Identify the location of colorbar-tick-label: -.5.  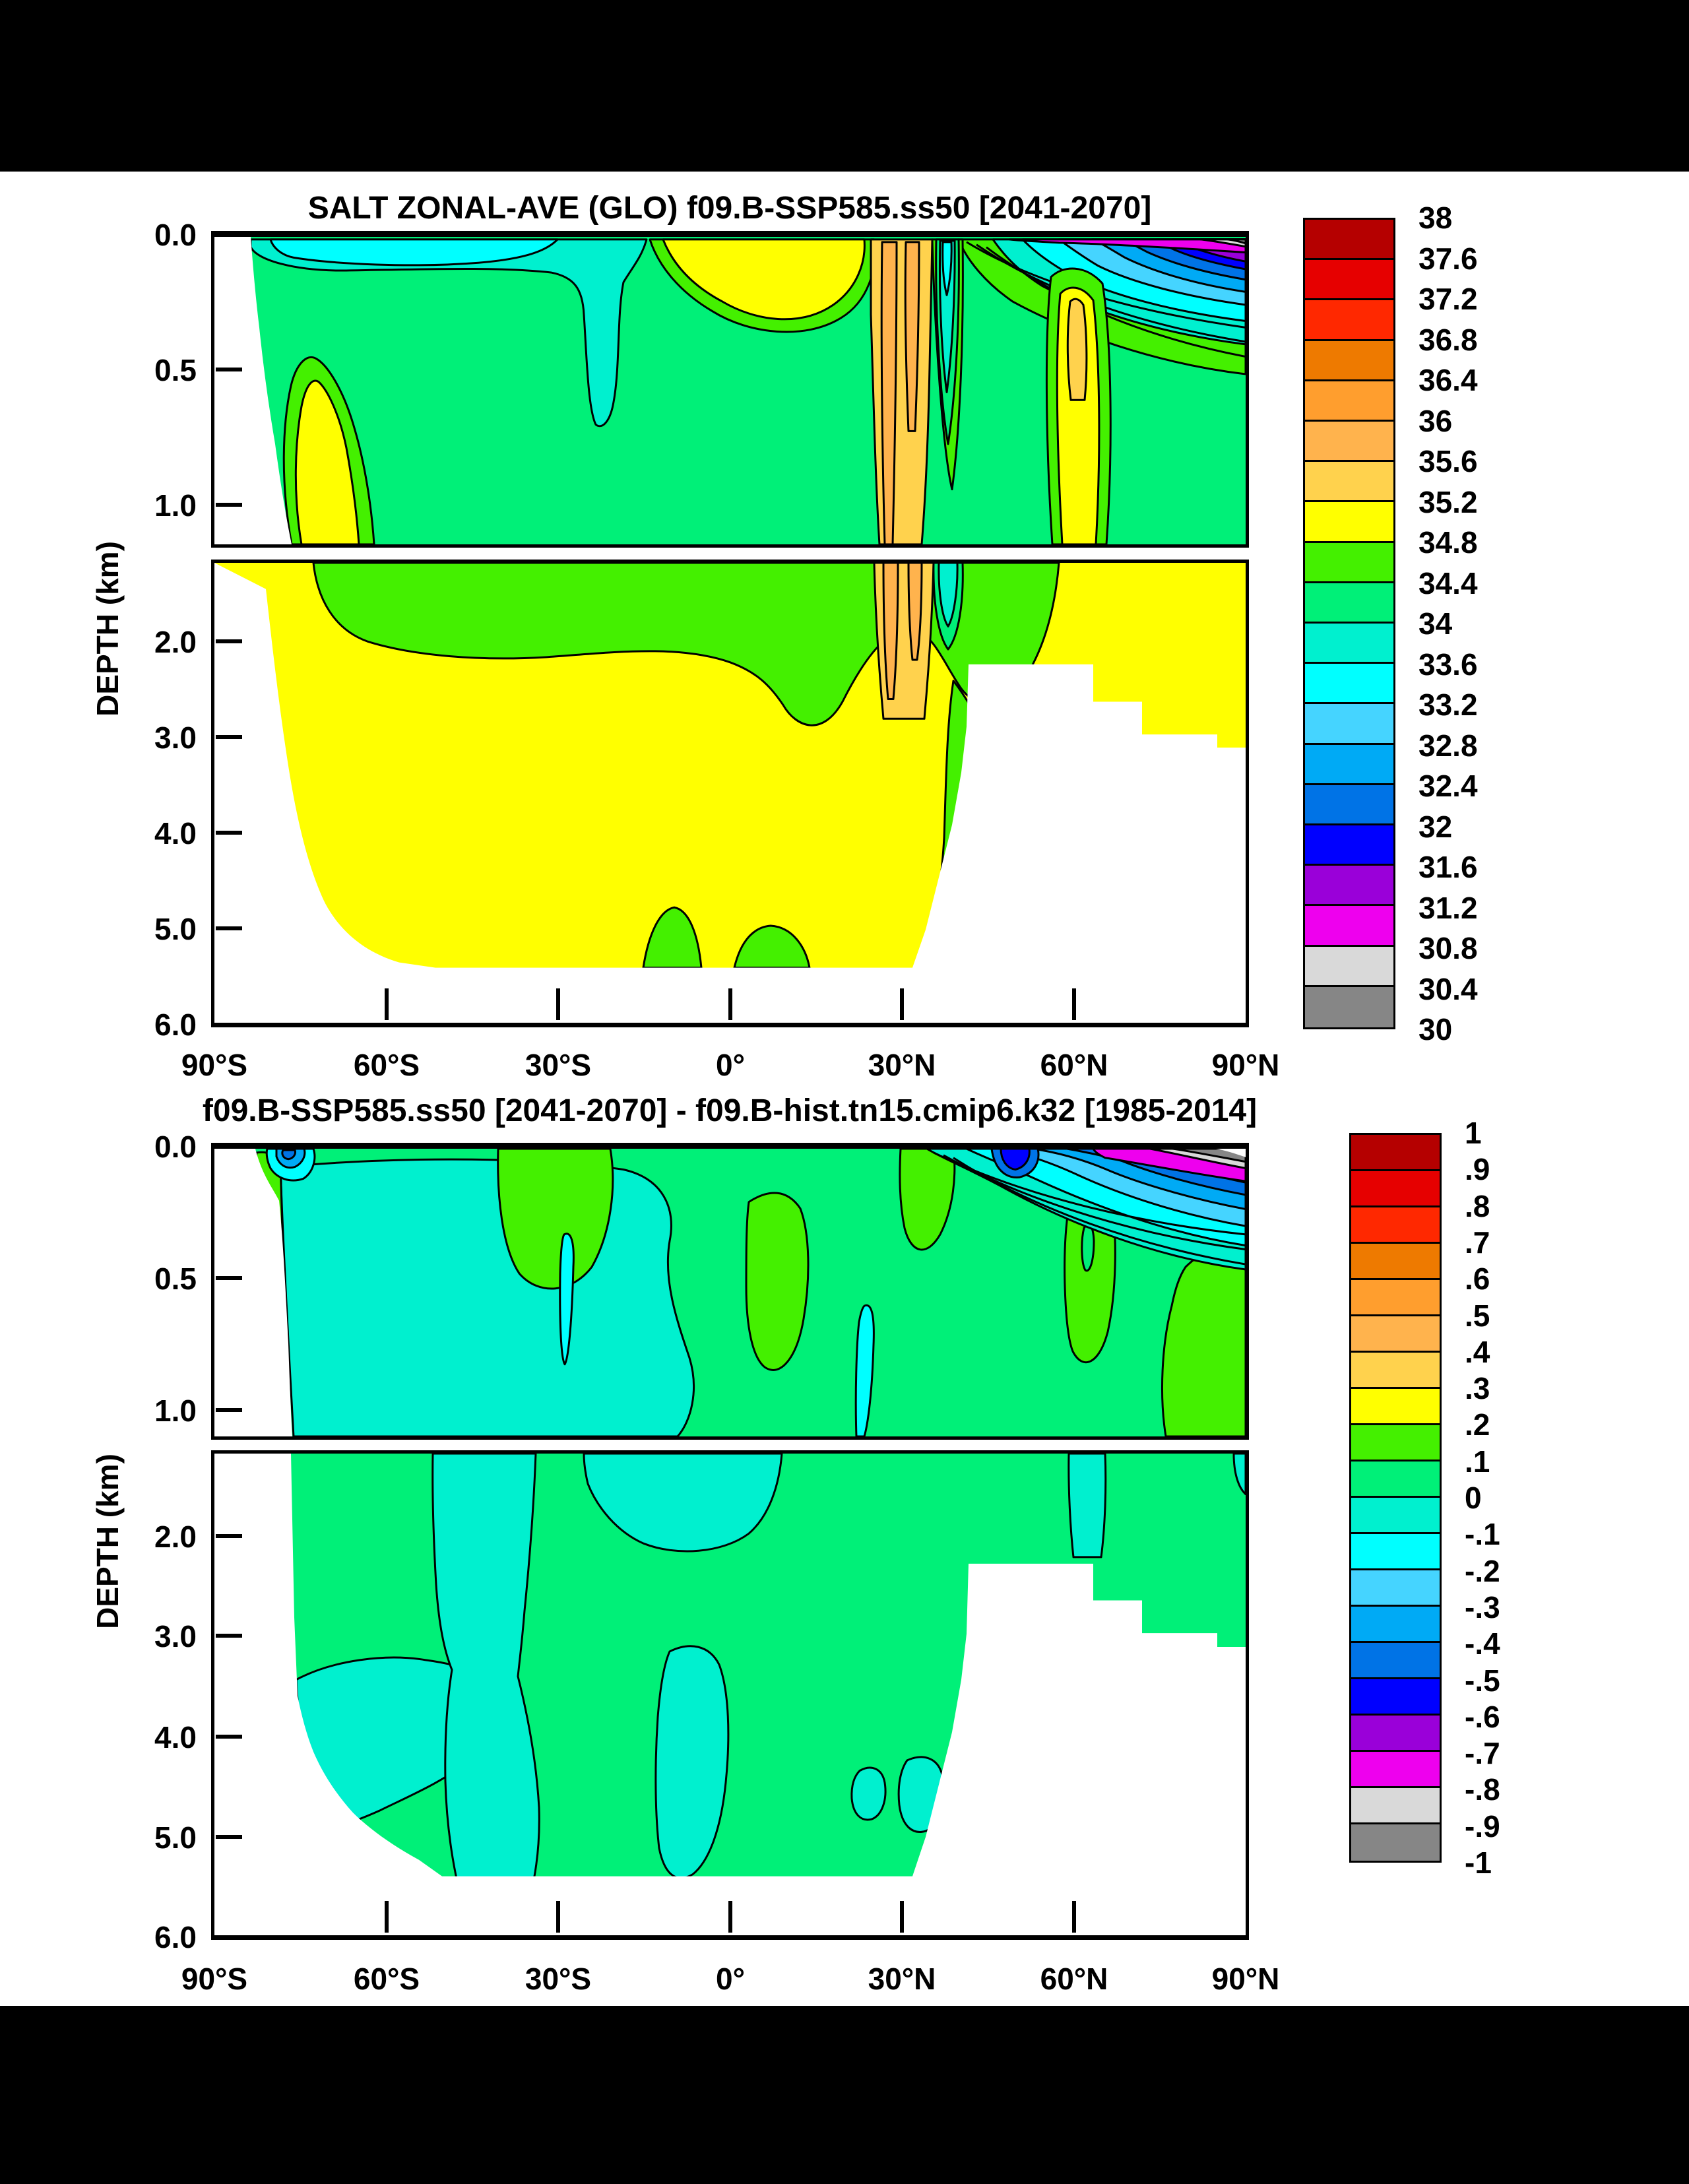
(1482, 1680).